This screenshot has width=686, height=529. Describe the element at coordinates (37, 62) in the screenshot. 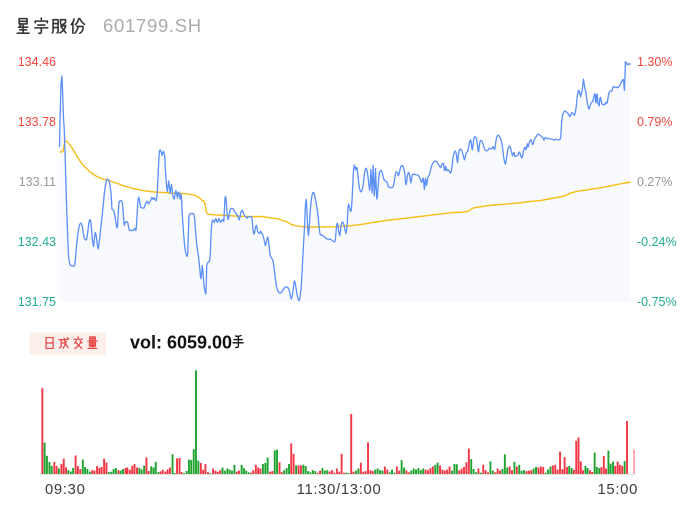

I see `svg-text: 134.46` at that location.